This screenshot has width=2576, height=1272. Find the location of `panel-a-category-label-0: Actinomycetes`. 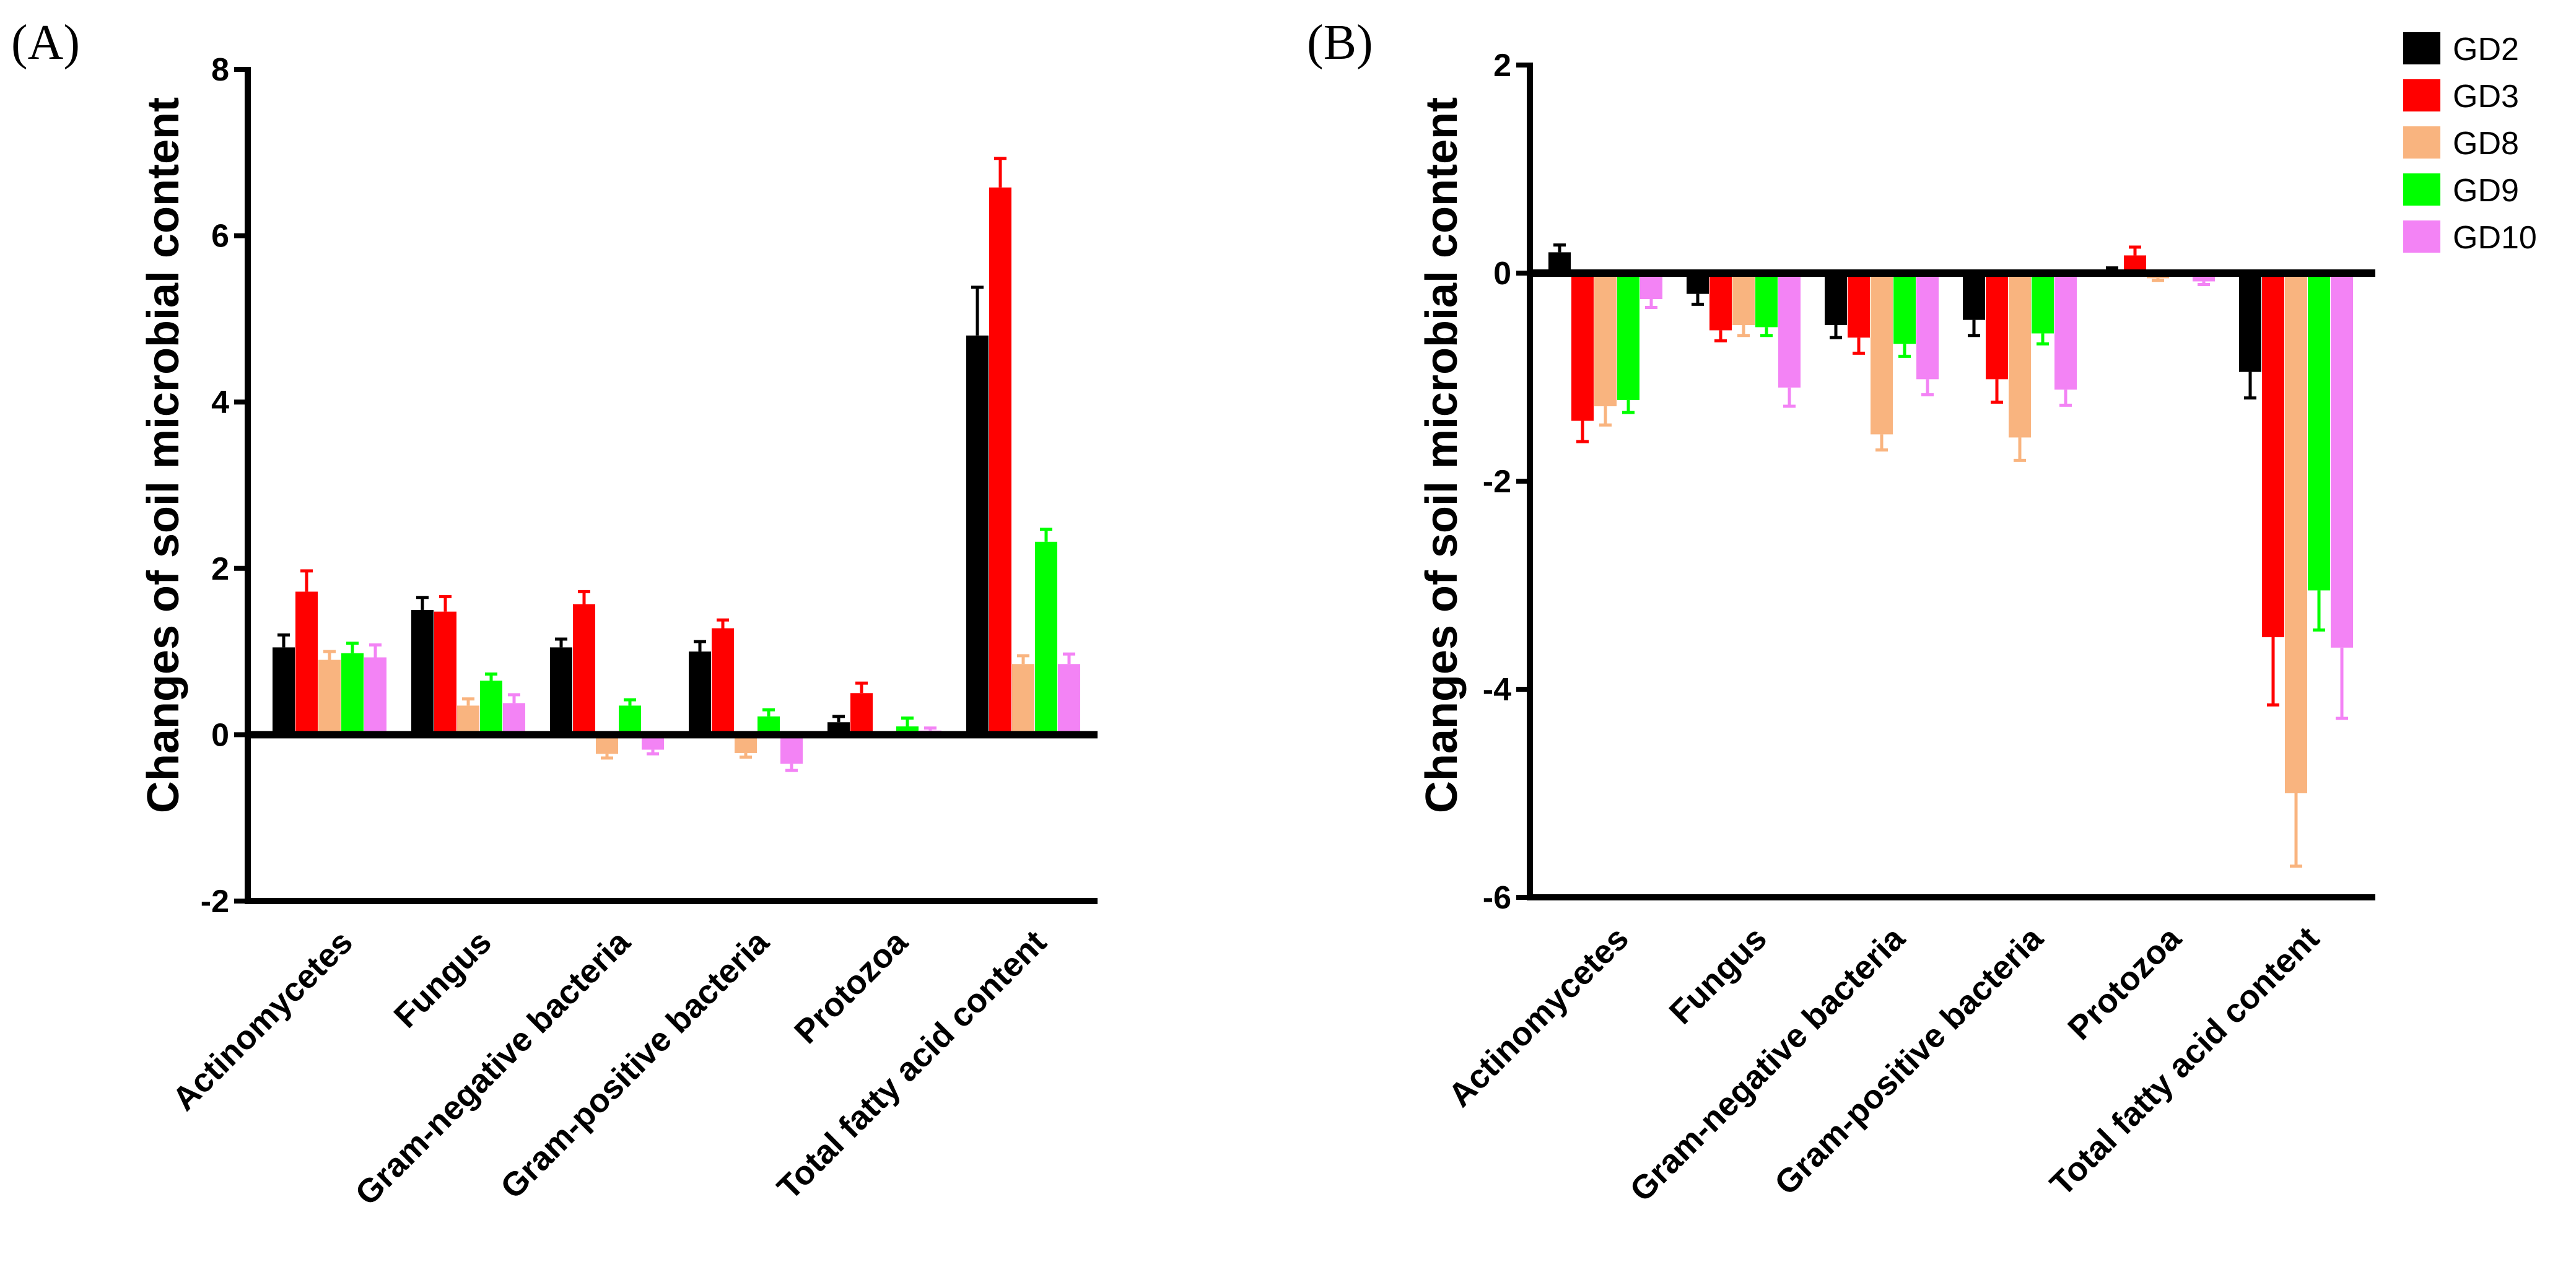

panel-a-category-label-0: Actinomycetes is located at coordinates (262, 1020).